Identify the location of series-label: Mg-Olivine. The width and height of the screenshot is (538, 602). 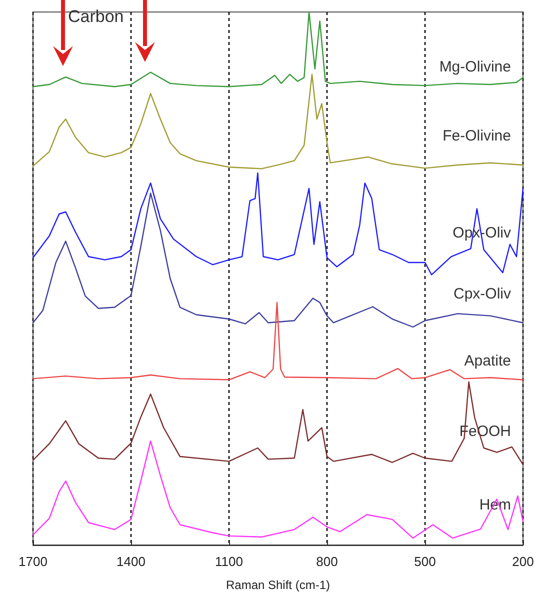
(475, 67).